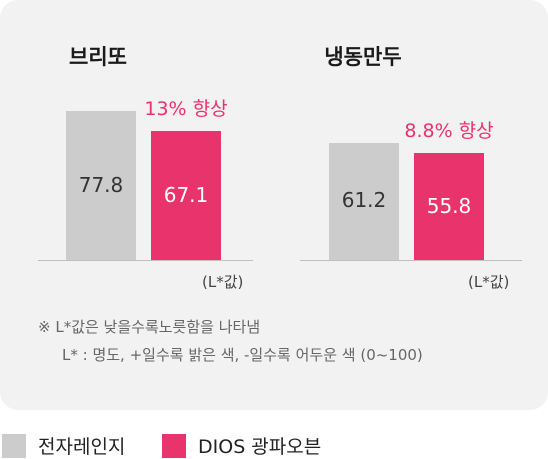 The width and height of the screenshot is (548, 459). I want to click on bar-burrito-microwave, so click(101, 185).